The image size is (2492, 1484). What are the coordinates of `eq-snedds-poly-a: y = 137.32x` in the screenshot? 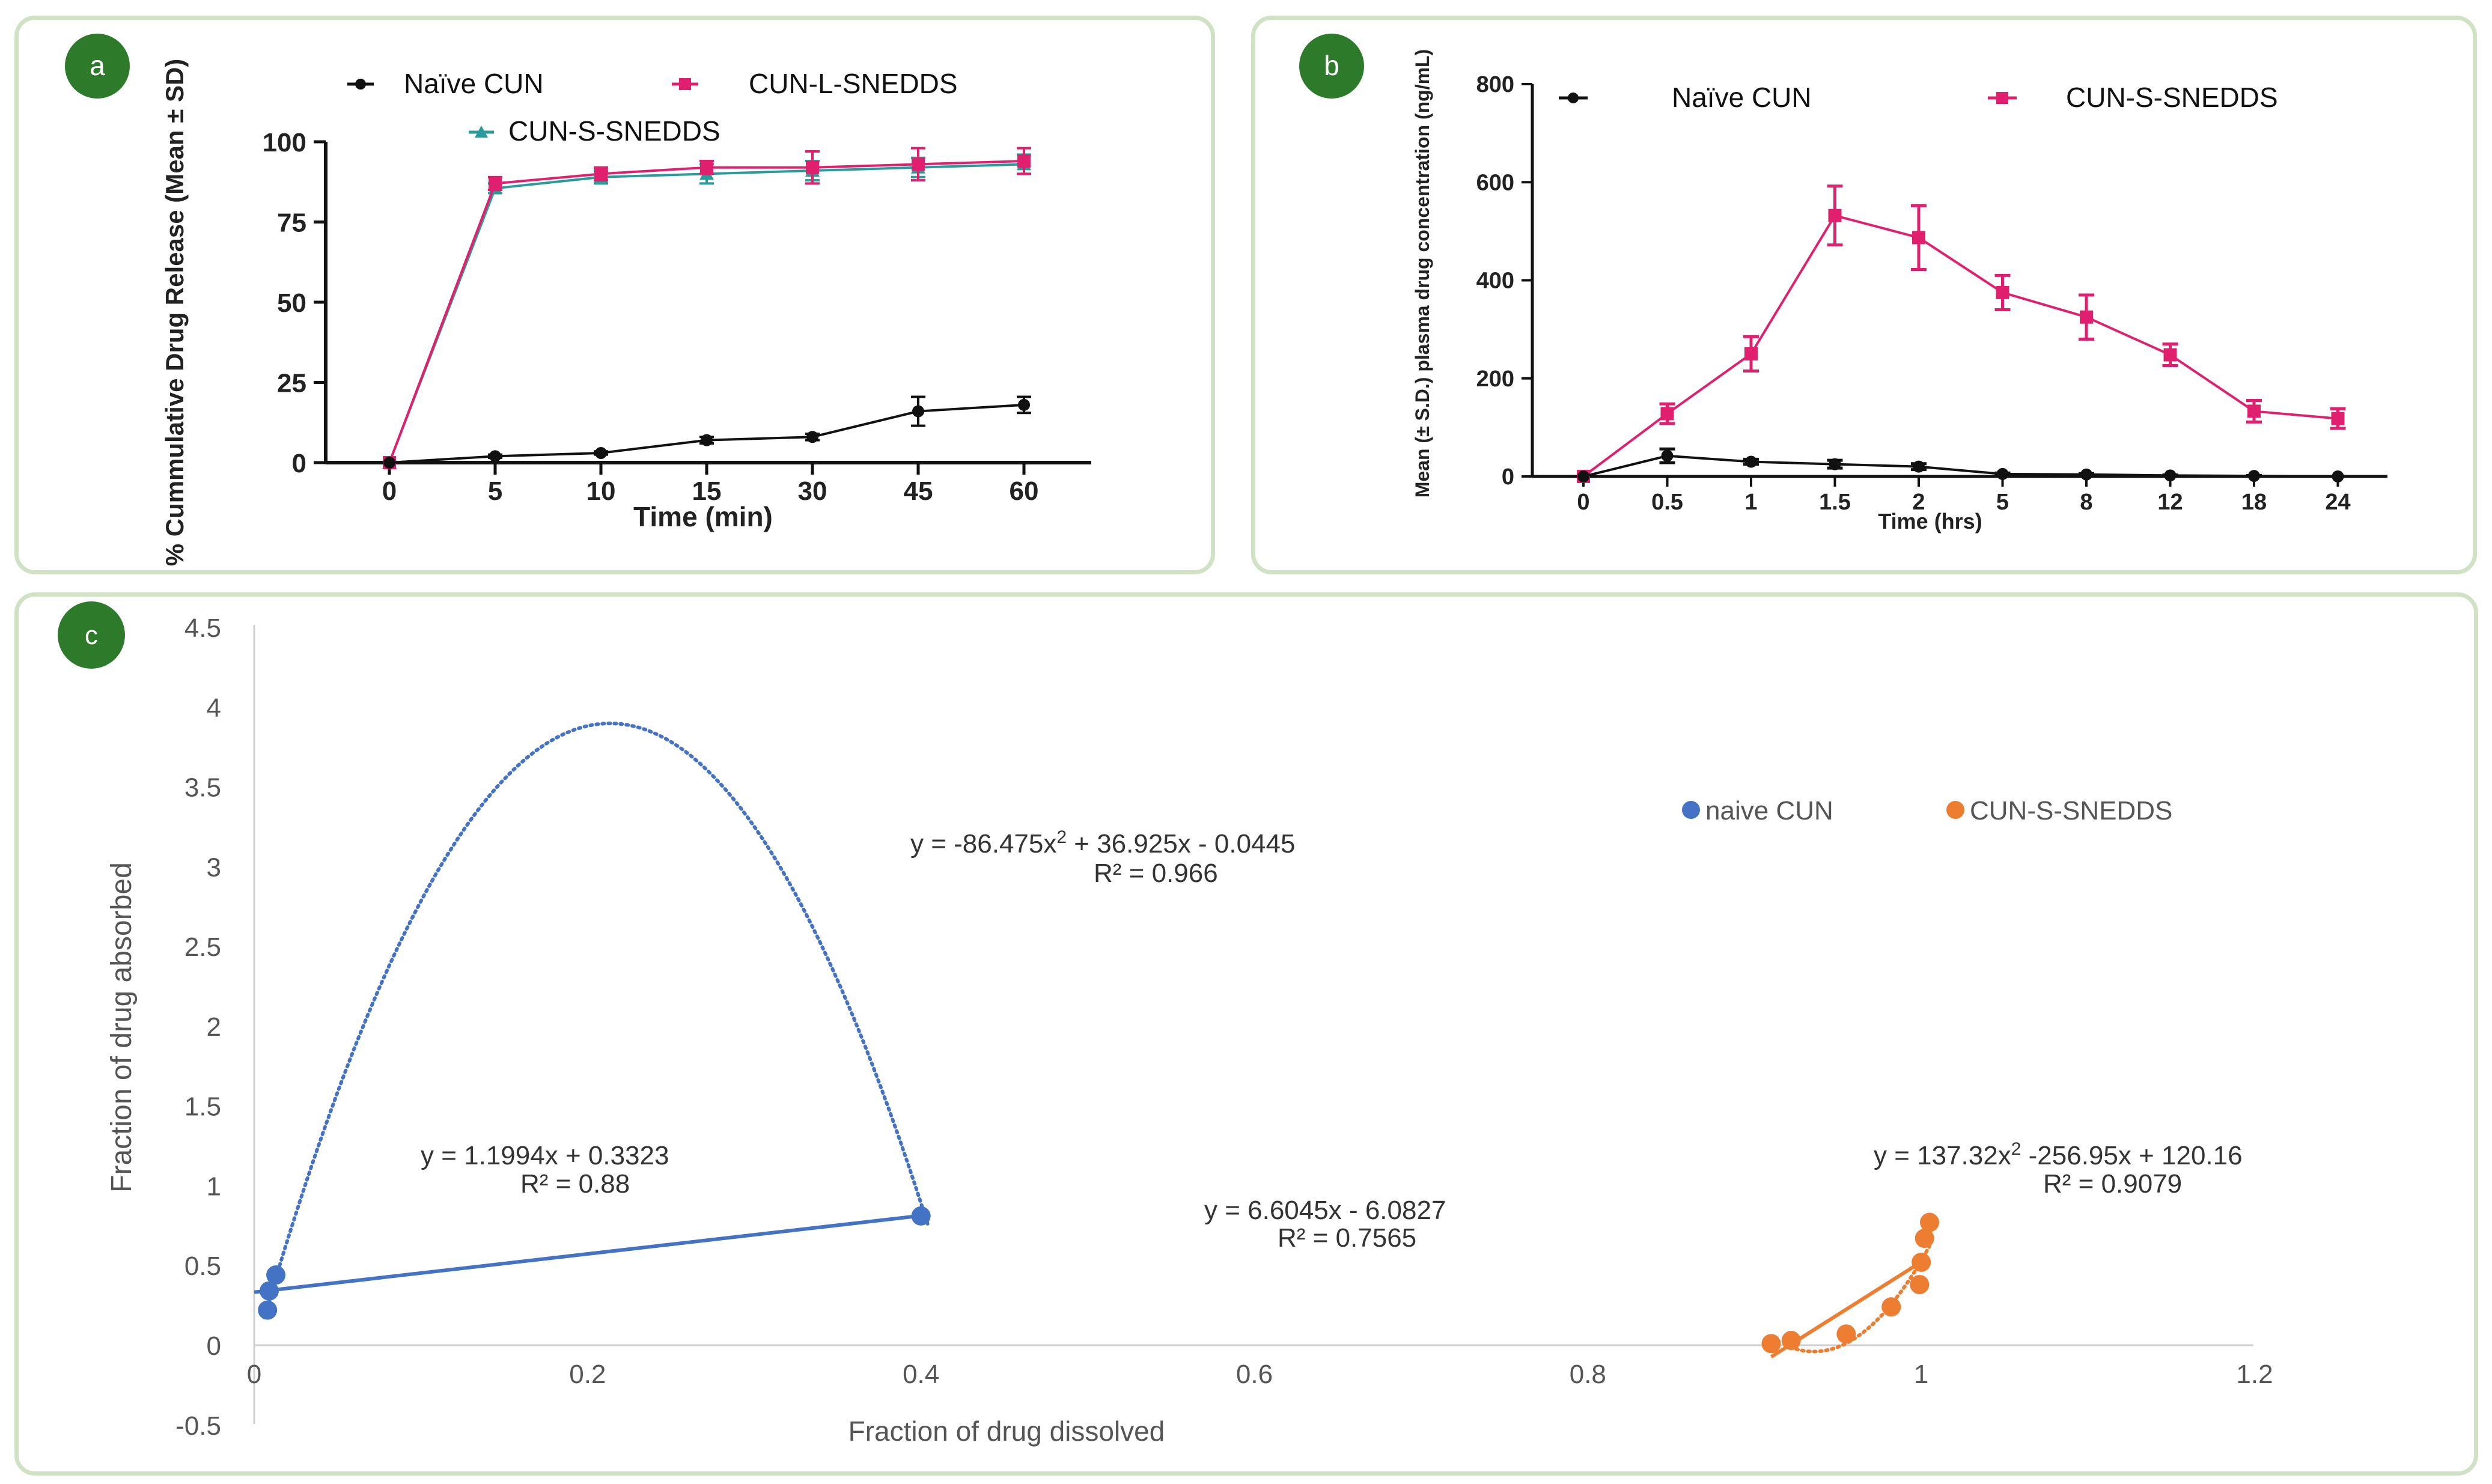 It's located at (1942, 1155).